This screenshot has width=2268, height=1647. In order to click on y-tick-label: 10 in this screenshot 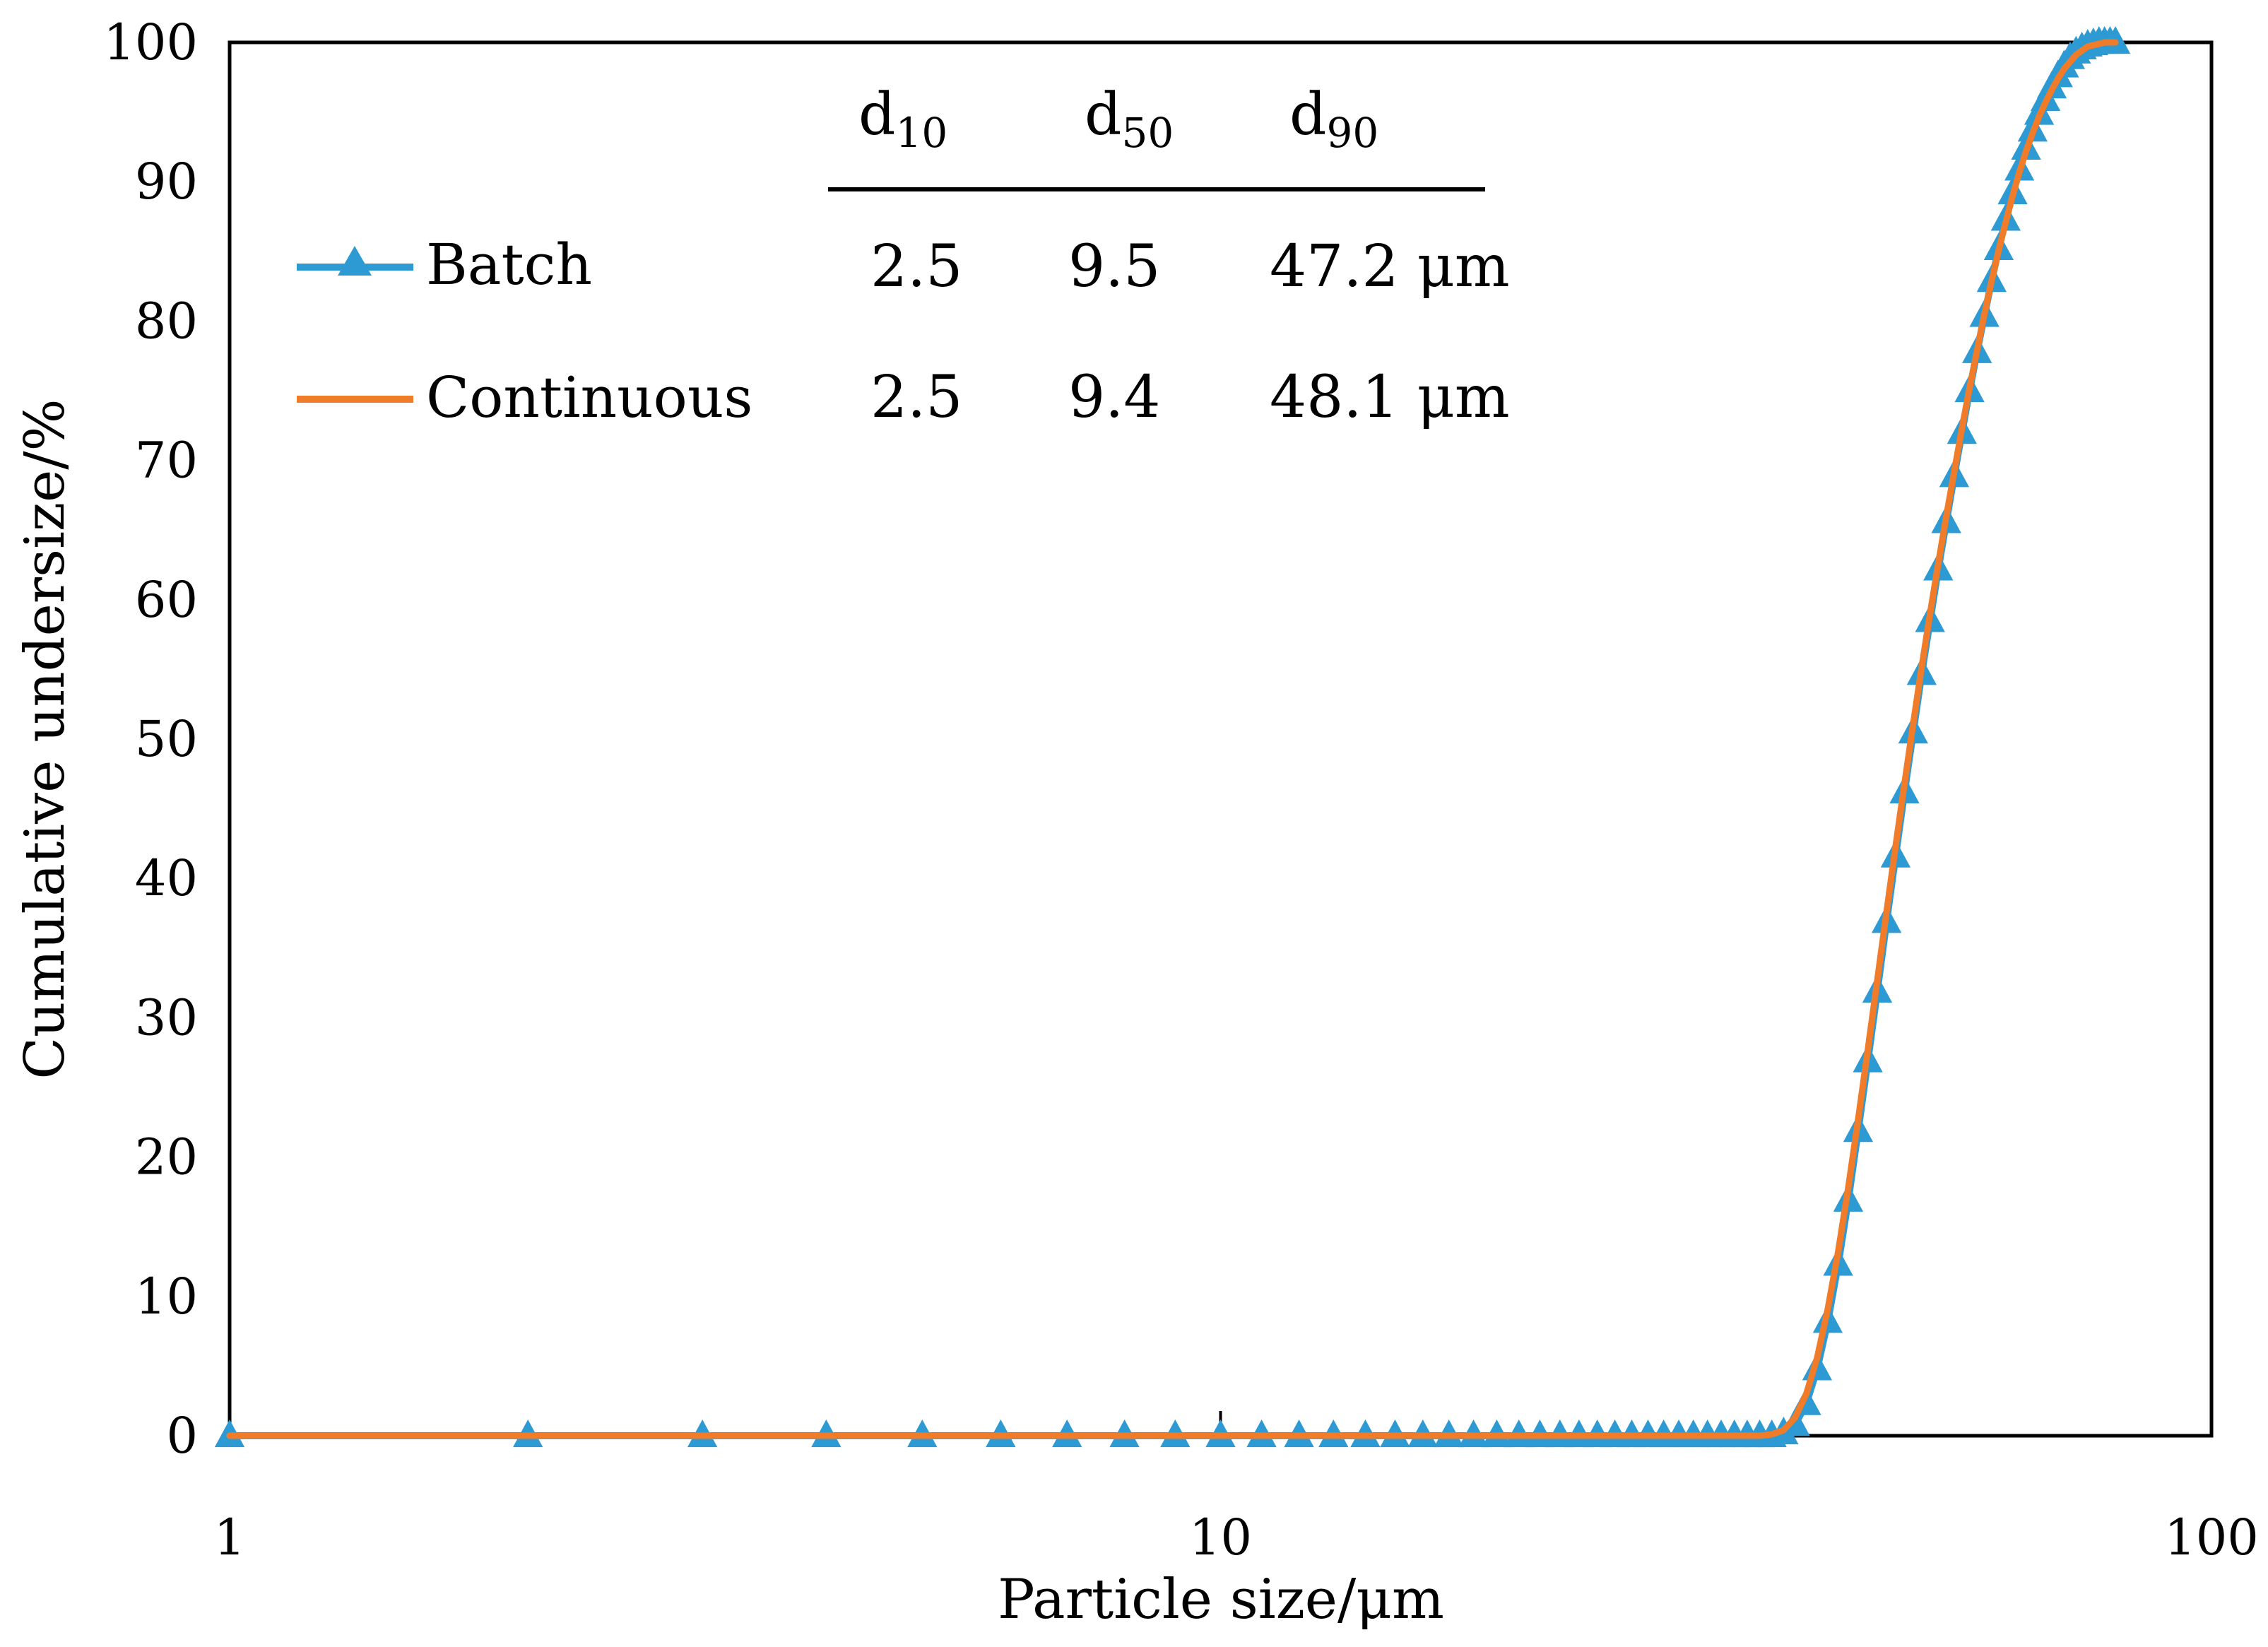, I will do `click(166, 1297)`.